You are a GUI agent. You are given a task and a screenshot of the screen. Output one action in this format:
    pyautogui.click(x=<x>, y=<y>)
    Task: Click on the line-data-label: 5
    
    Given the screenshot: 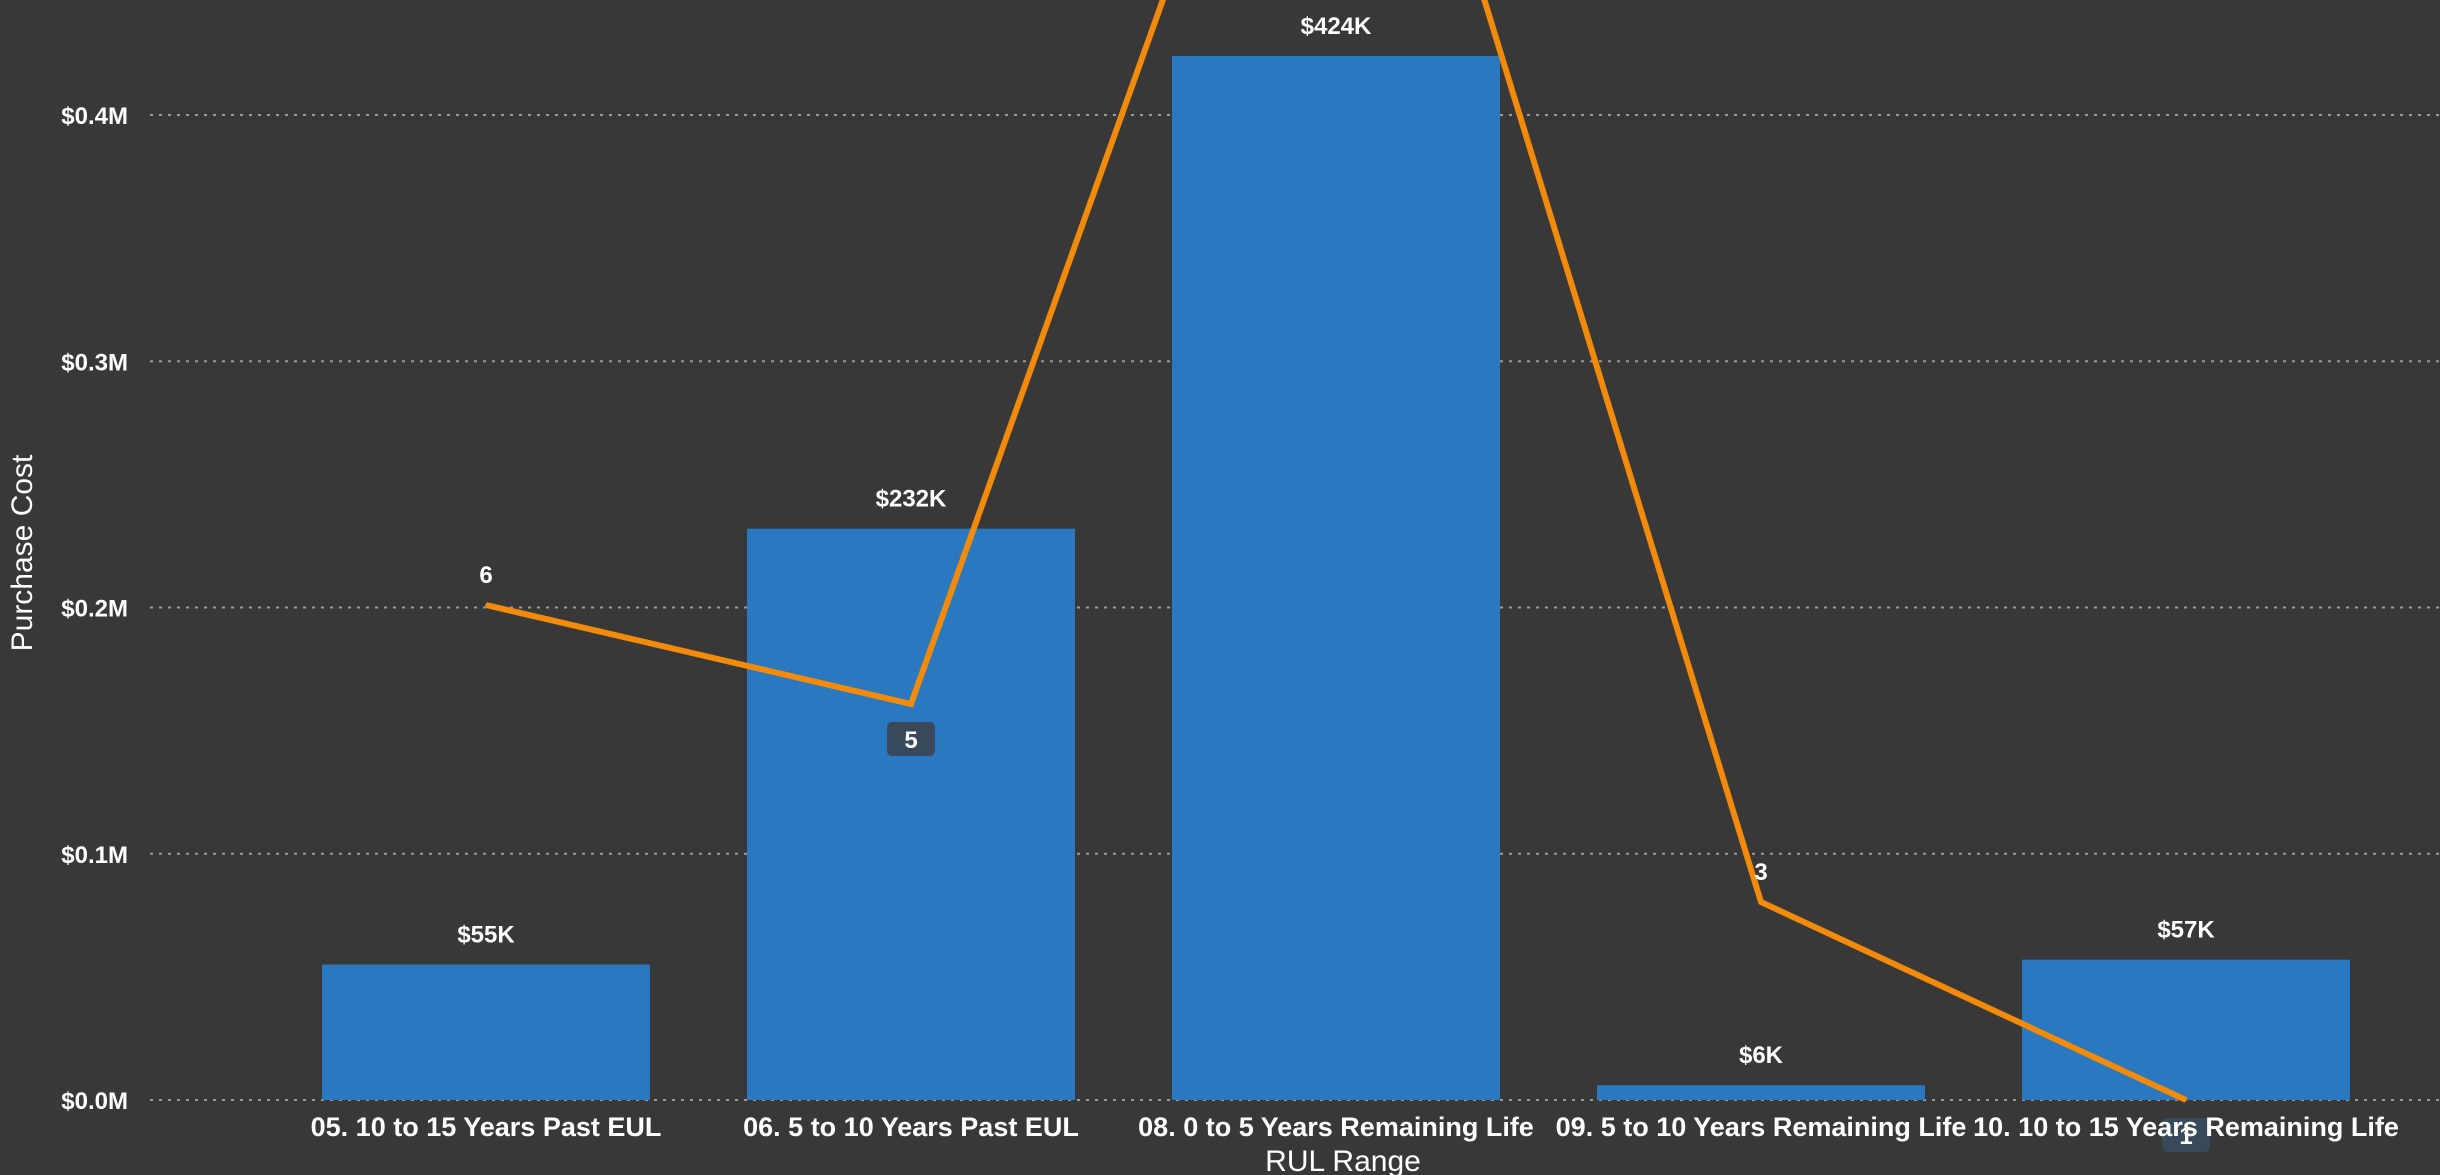 What is the action you would take?
    pyautogui.click(x=910, y=740)
    